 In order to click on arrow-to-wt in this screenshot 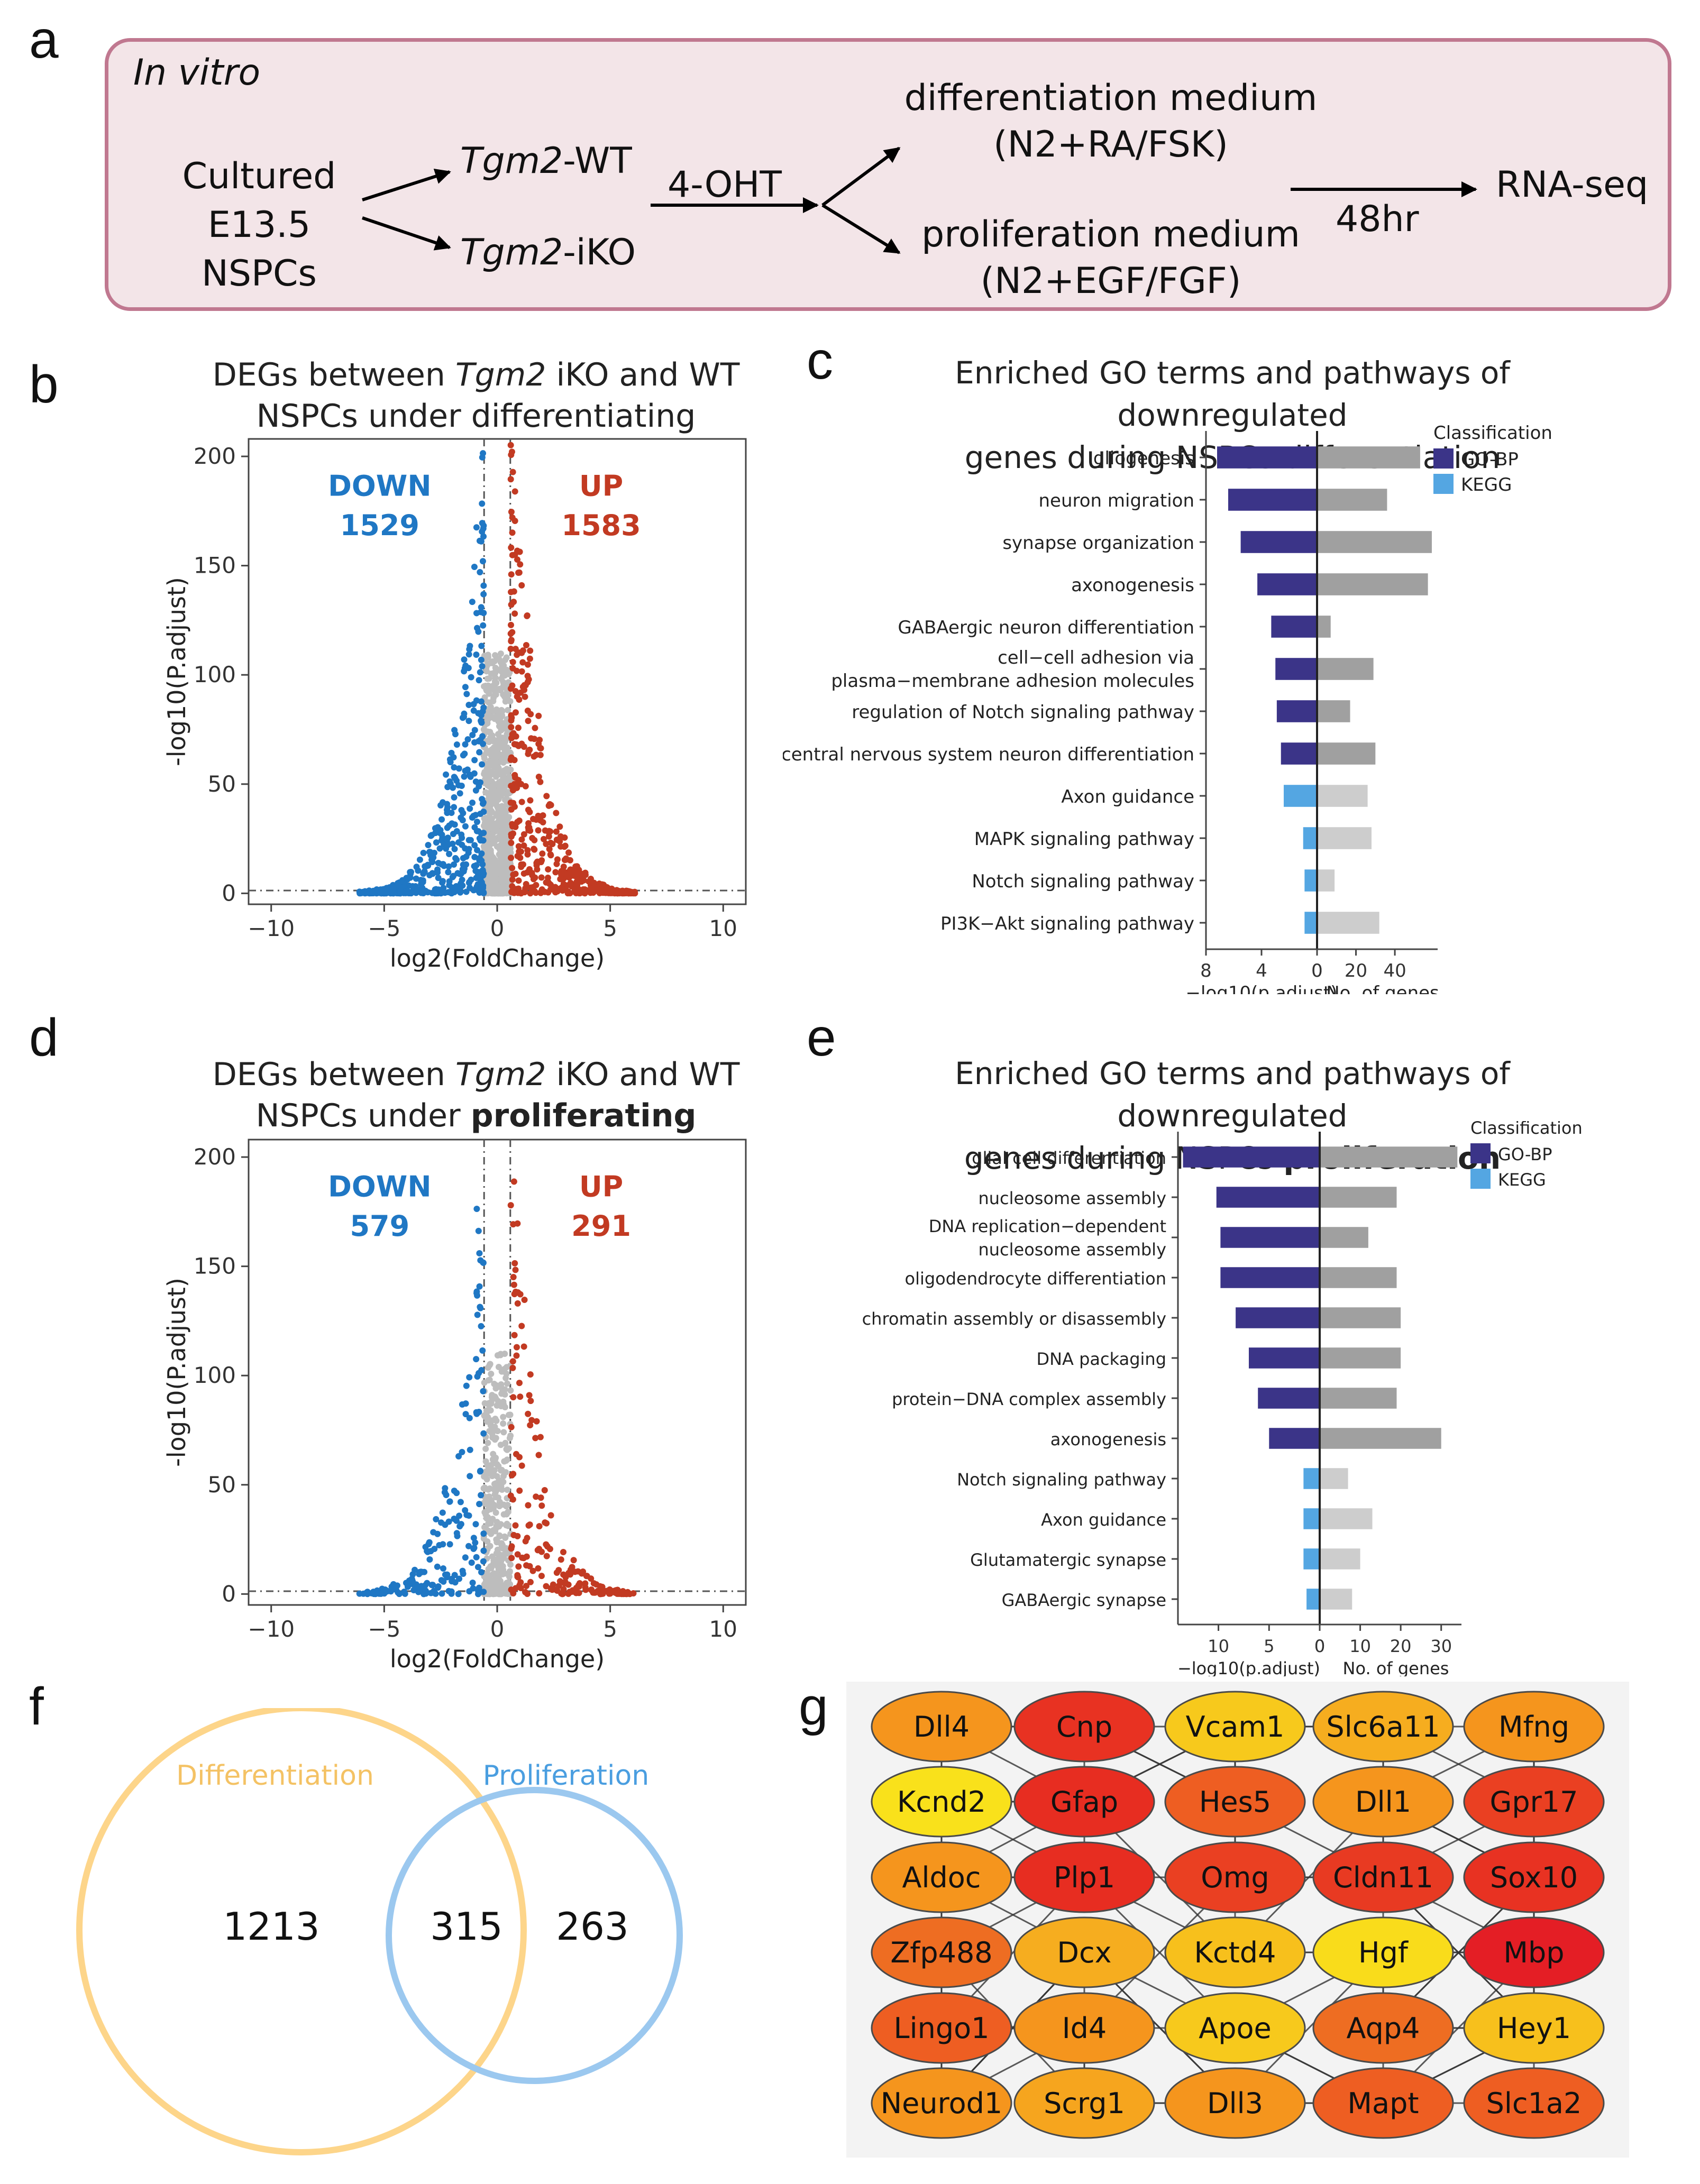, I will do `click(406, 184)`.